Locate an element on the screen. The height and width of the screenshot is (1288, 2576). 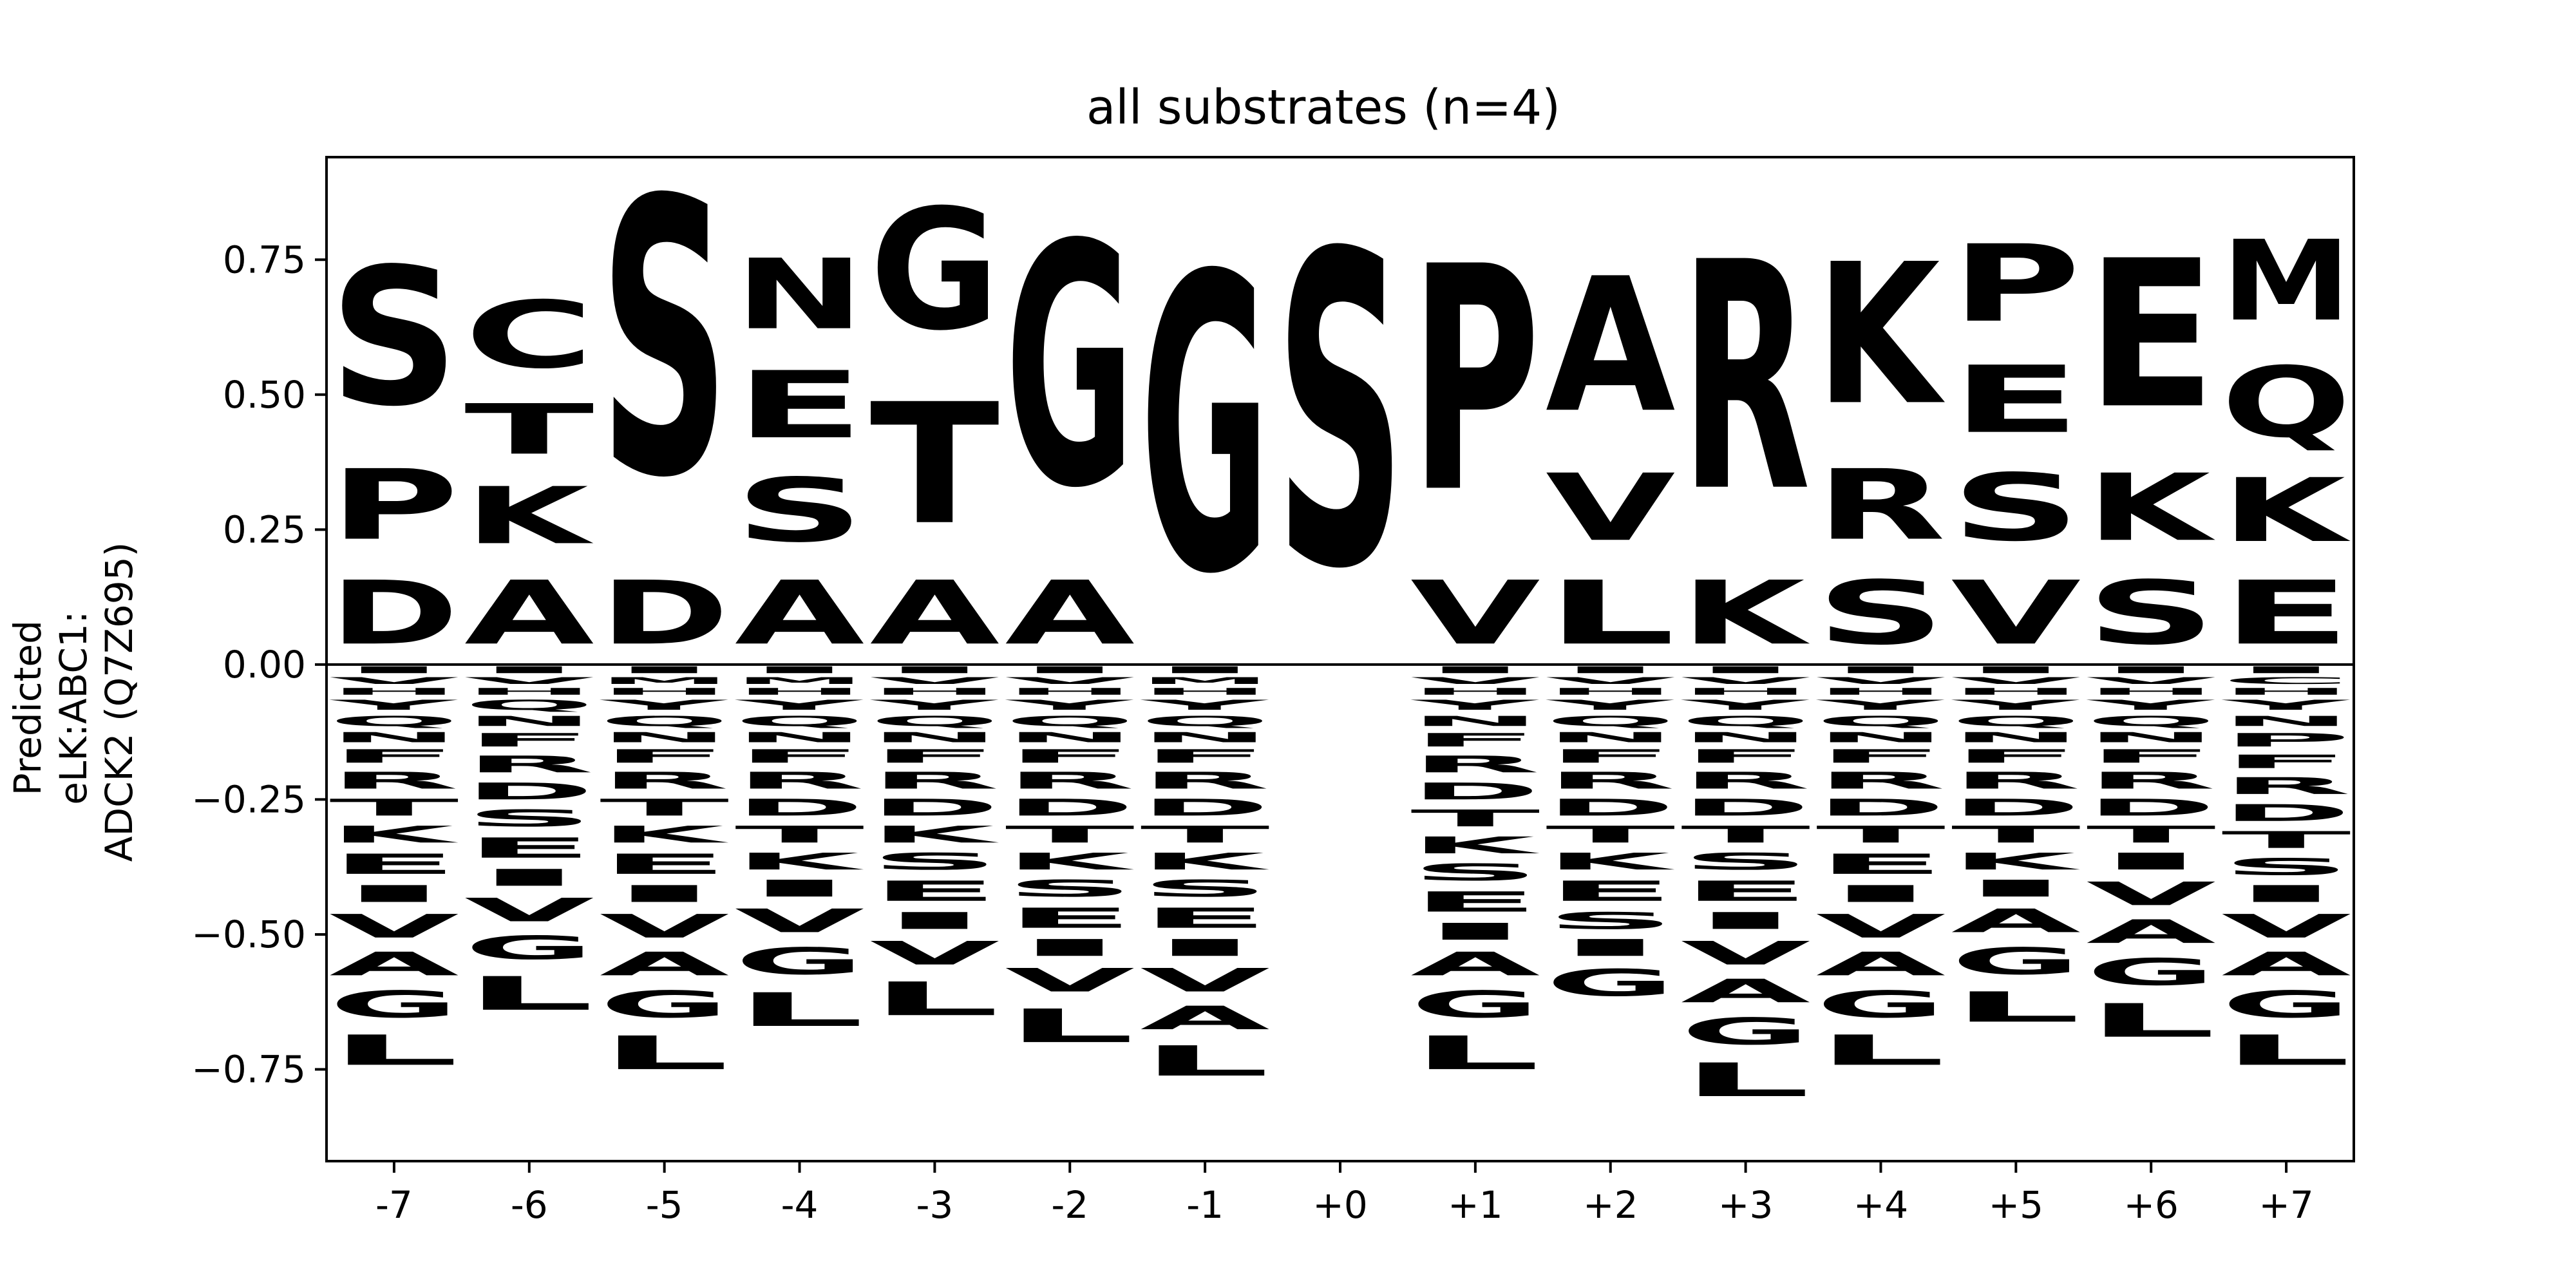
y-tick-label: 0.50 is located at coordinates (264, 395).